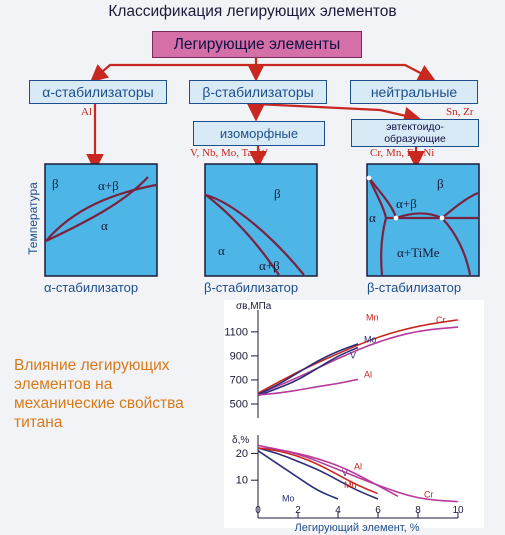 The height and width of the screenshot is (535, 505). I want to click on y-tick-label: 700, so click(239, 380).